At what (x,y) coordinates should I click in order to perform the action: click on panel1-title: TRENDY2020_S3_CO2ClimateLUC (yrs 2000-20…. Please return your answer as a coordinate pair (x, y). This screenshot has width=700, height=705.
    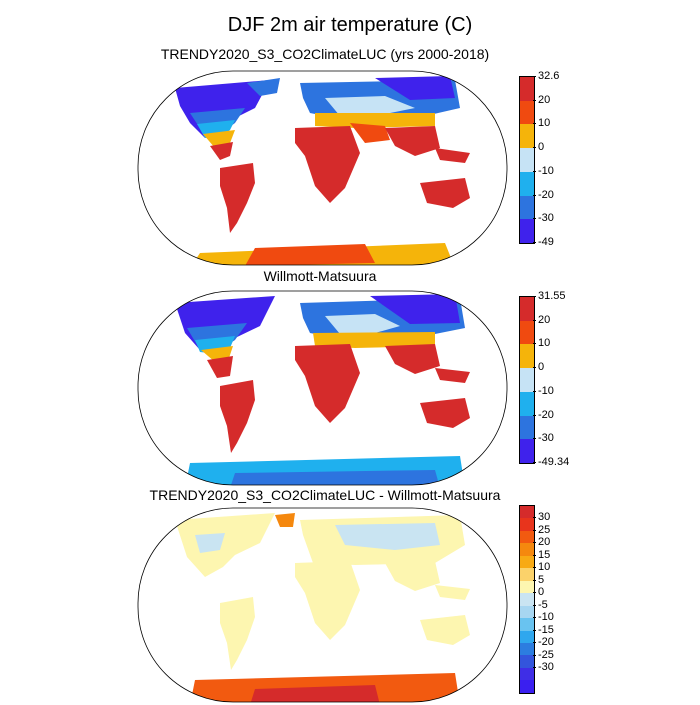
    Looking at the image, I should click on (325, 54).